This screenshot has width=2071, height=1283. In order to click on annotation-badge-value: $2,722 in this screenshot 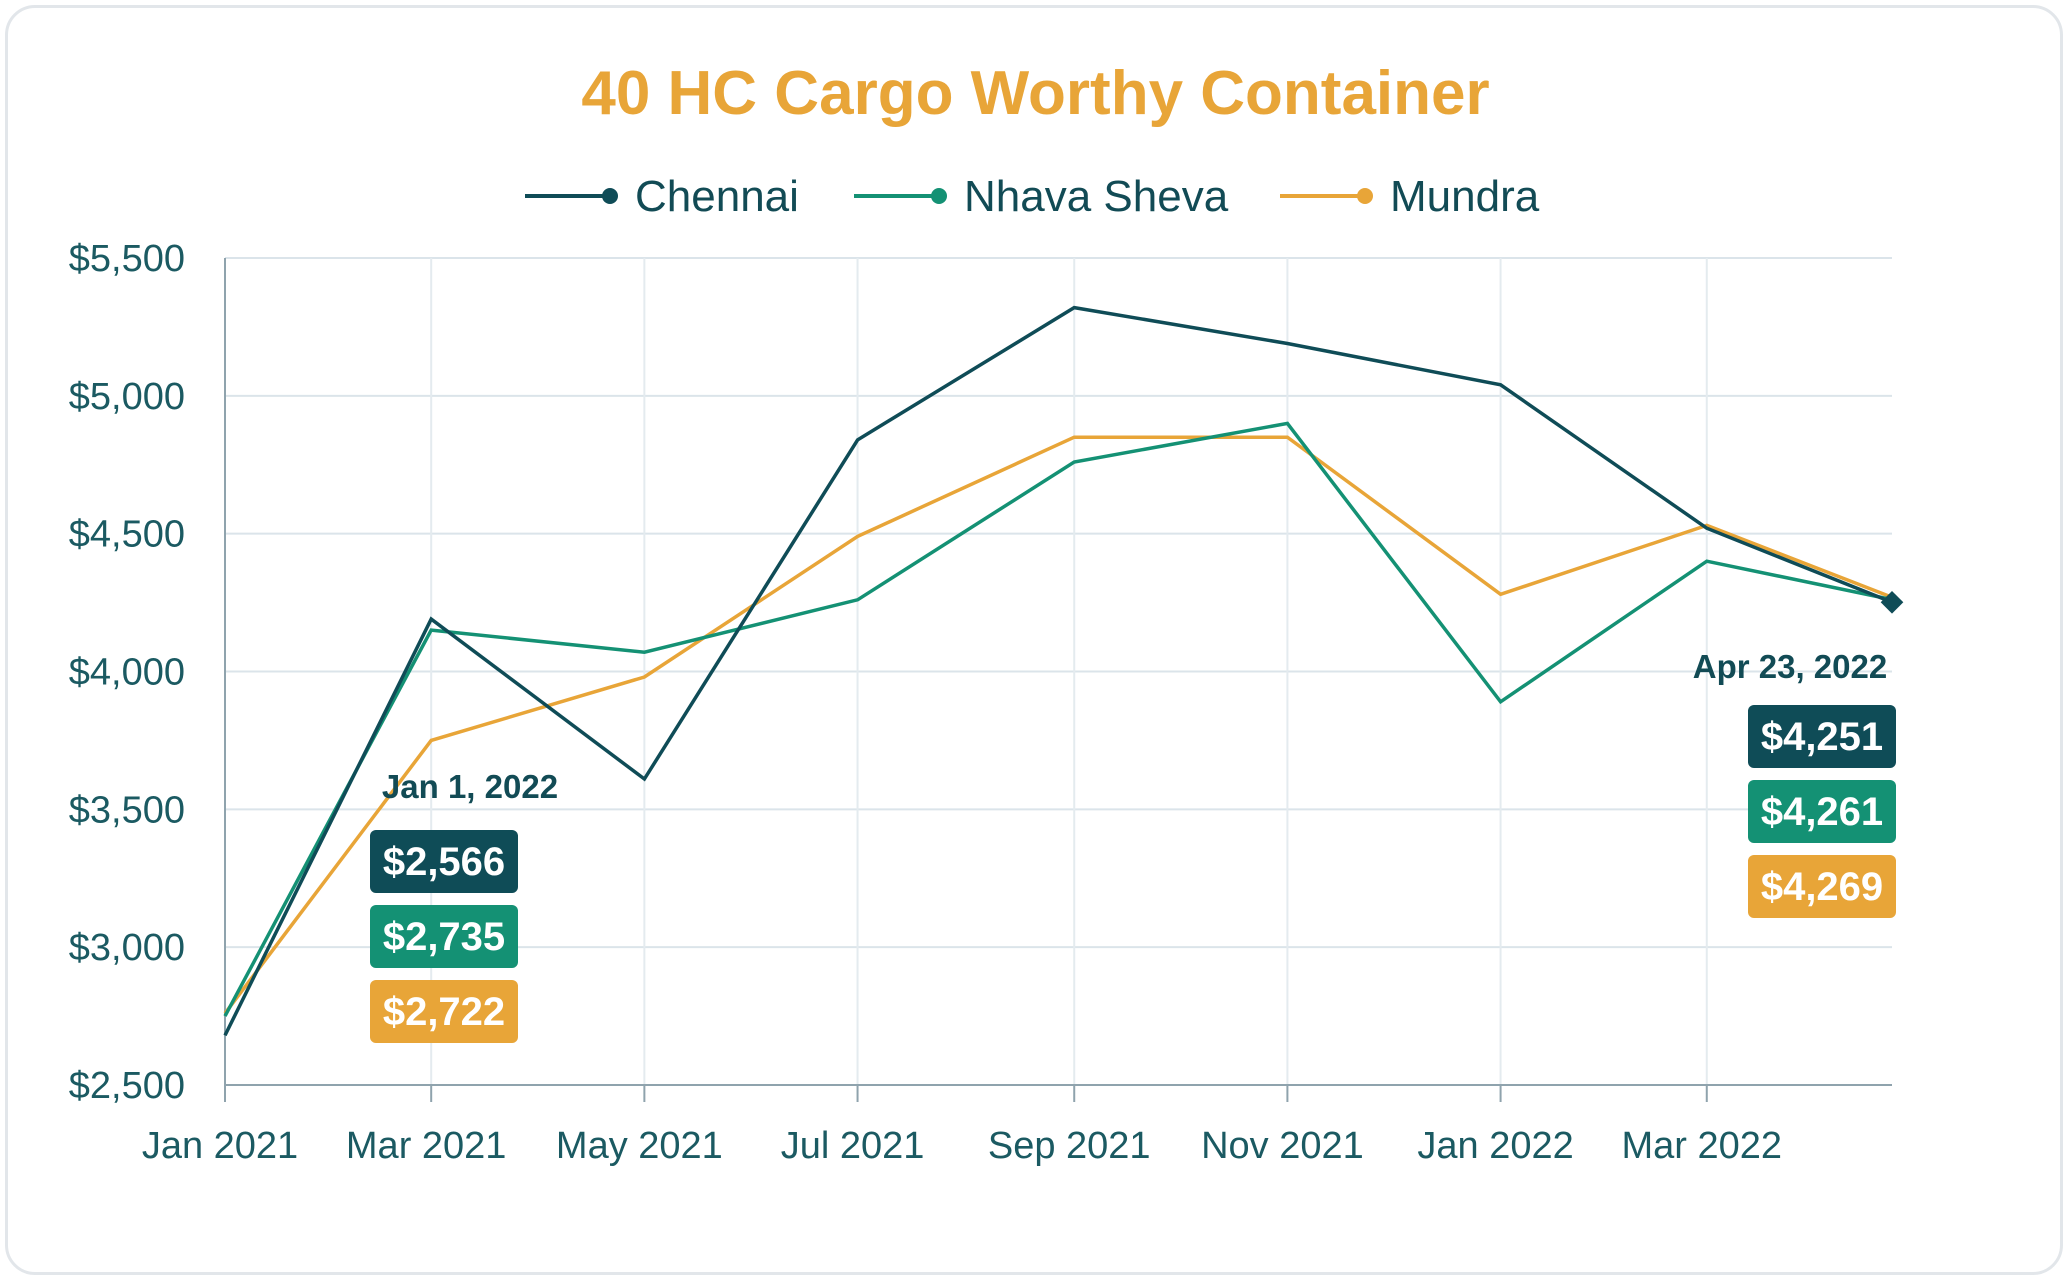, I will do `click(444, 1012)`.